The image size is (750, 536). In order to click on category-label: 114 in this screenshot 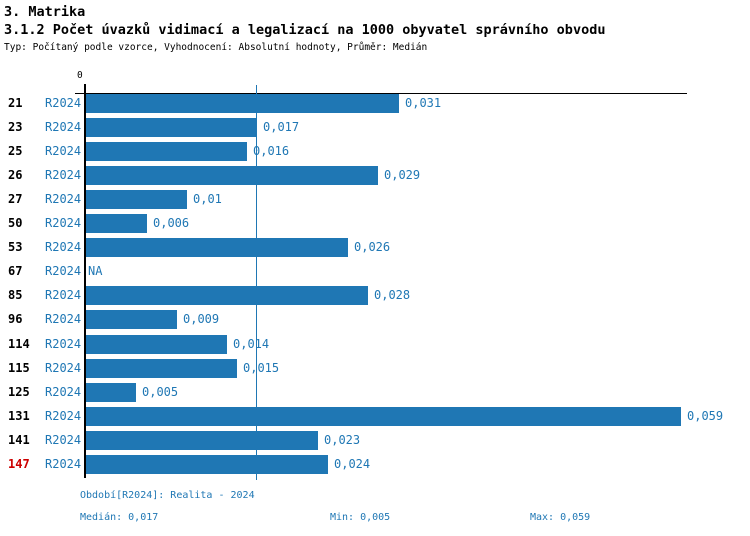, I will do `click(19, 344)`.